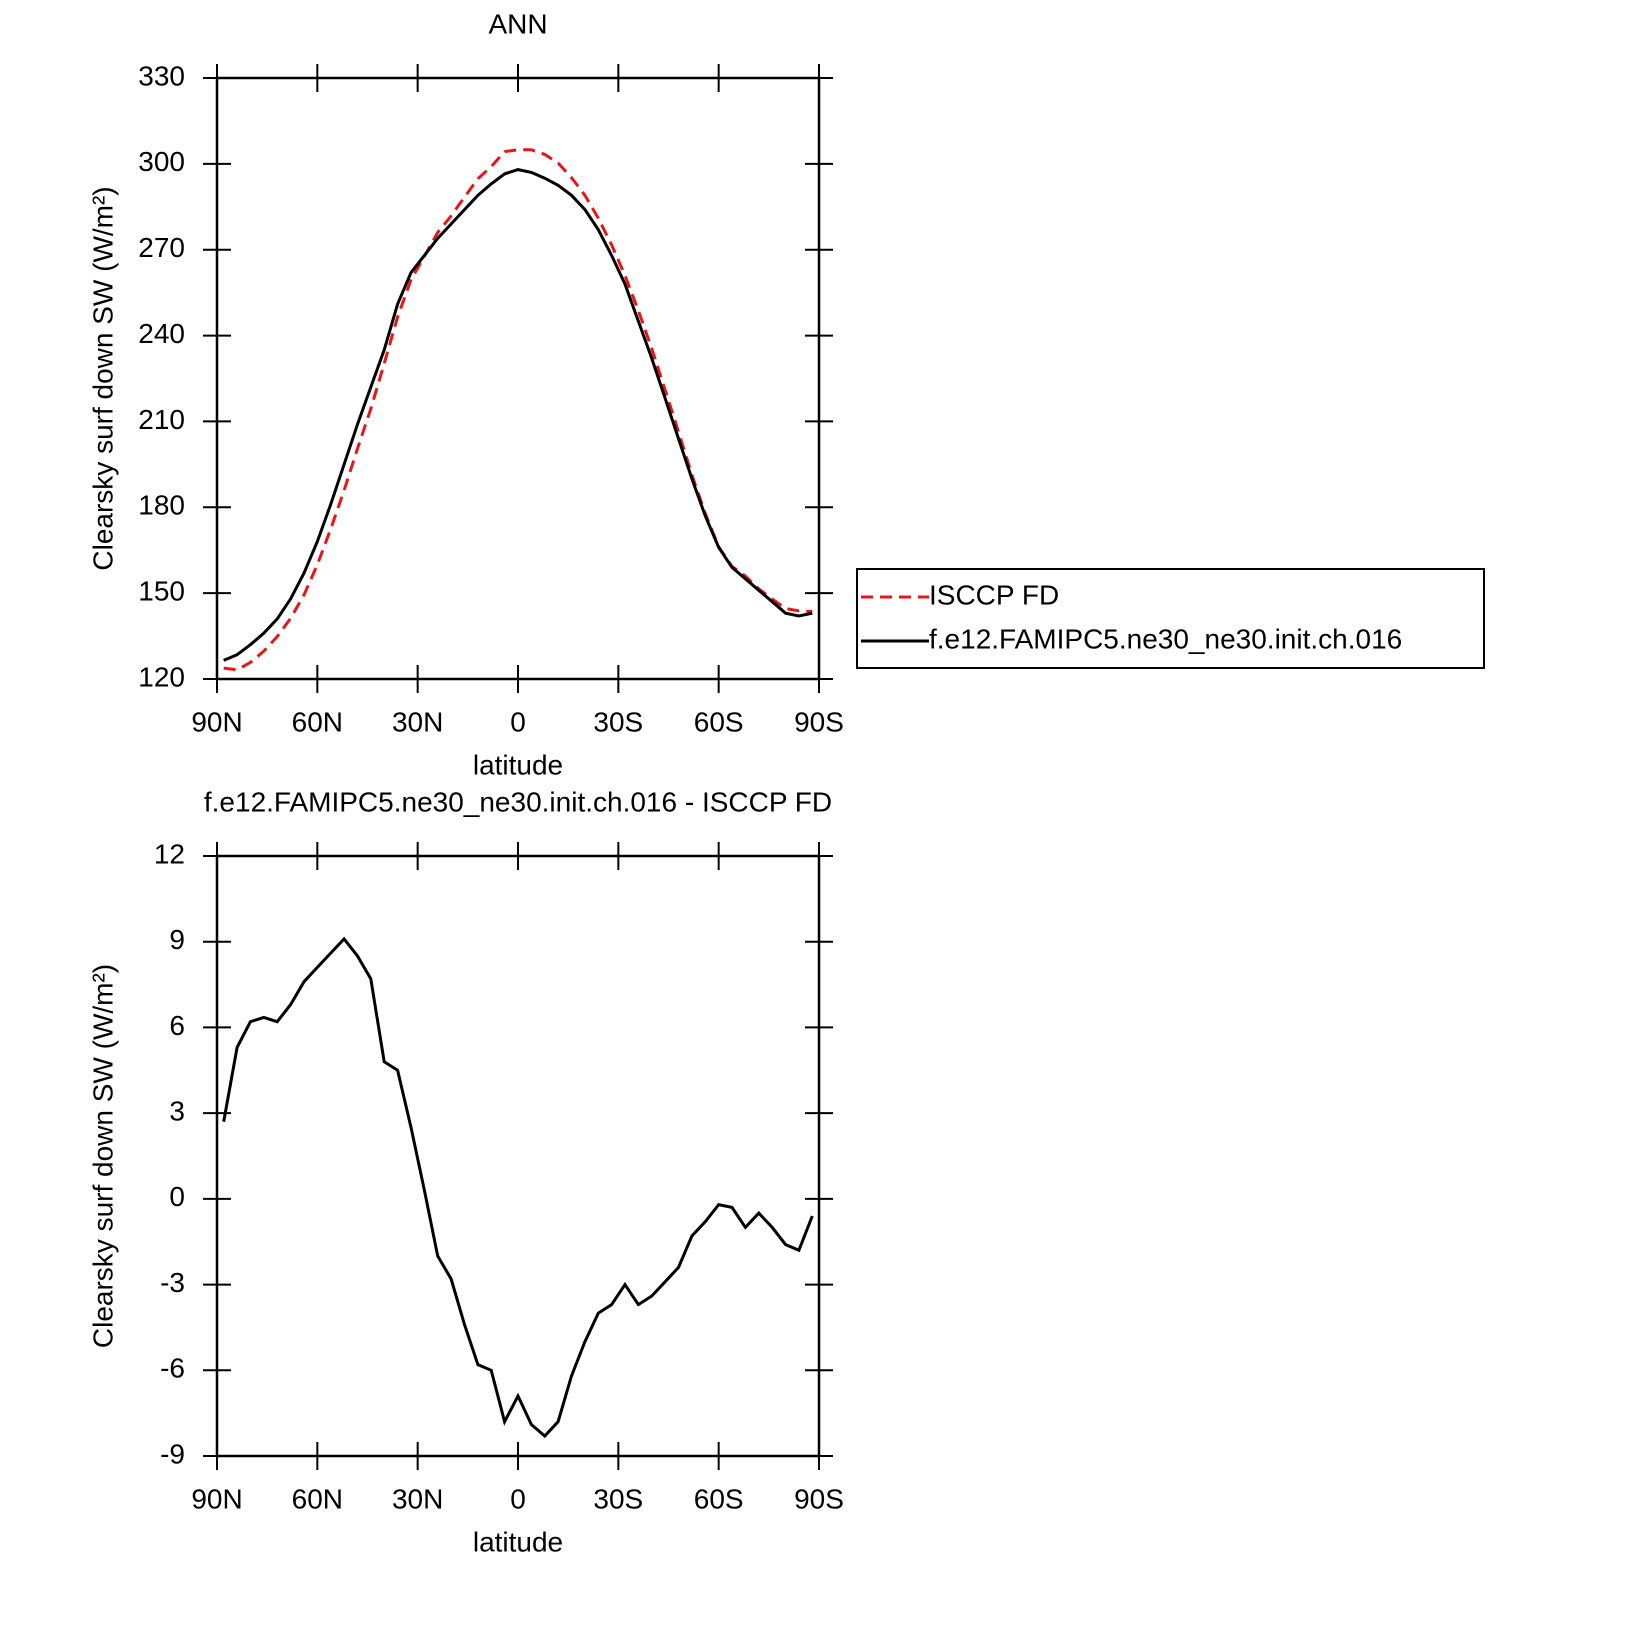 Image resolution: width=1644 pixels, height=1641 pixels. What do you see at coordinates (161, 247) in the screenshot?
I see `y-tick-label: 270` at bounding box center [161, 247].